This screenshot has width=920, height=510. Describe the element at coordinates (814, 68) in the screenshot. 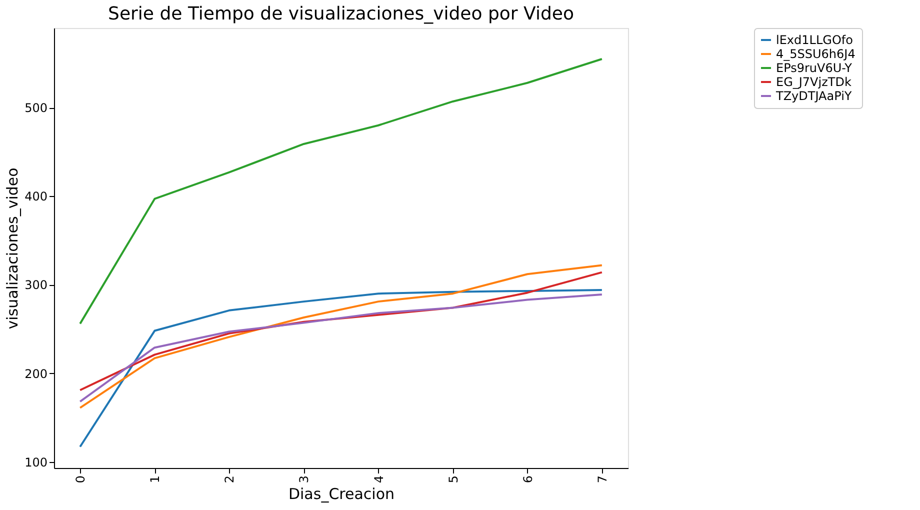

I see `legend-label: EPs9ruV6U-Y` at that location.